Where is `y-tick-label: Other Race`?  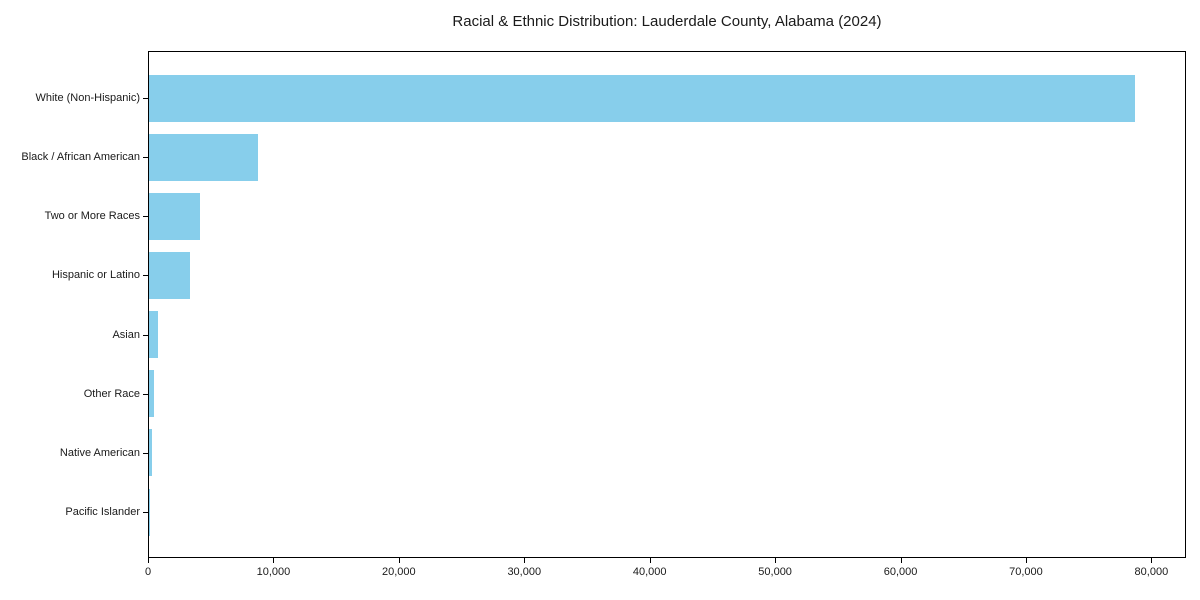
y-tick-label: Other Race is located at coordinates (111, 393).